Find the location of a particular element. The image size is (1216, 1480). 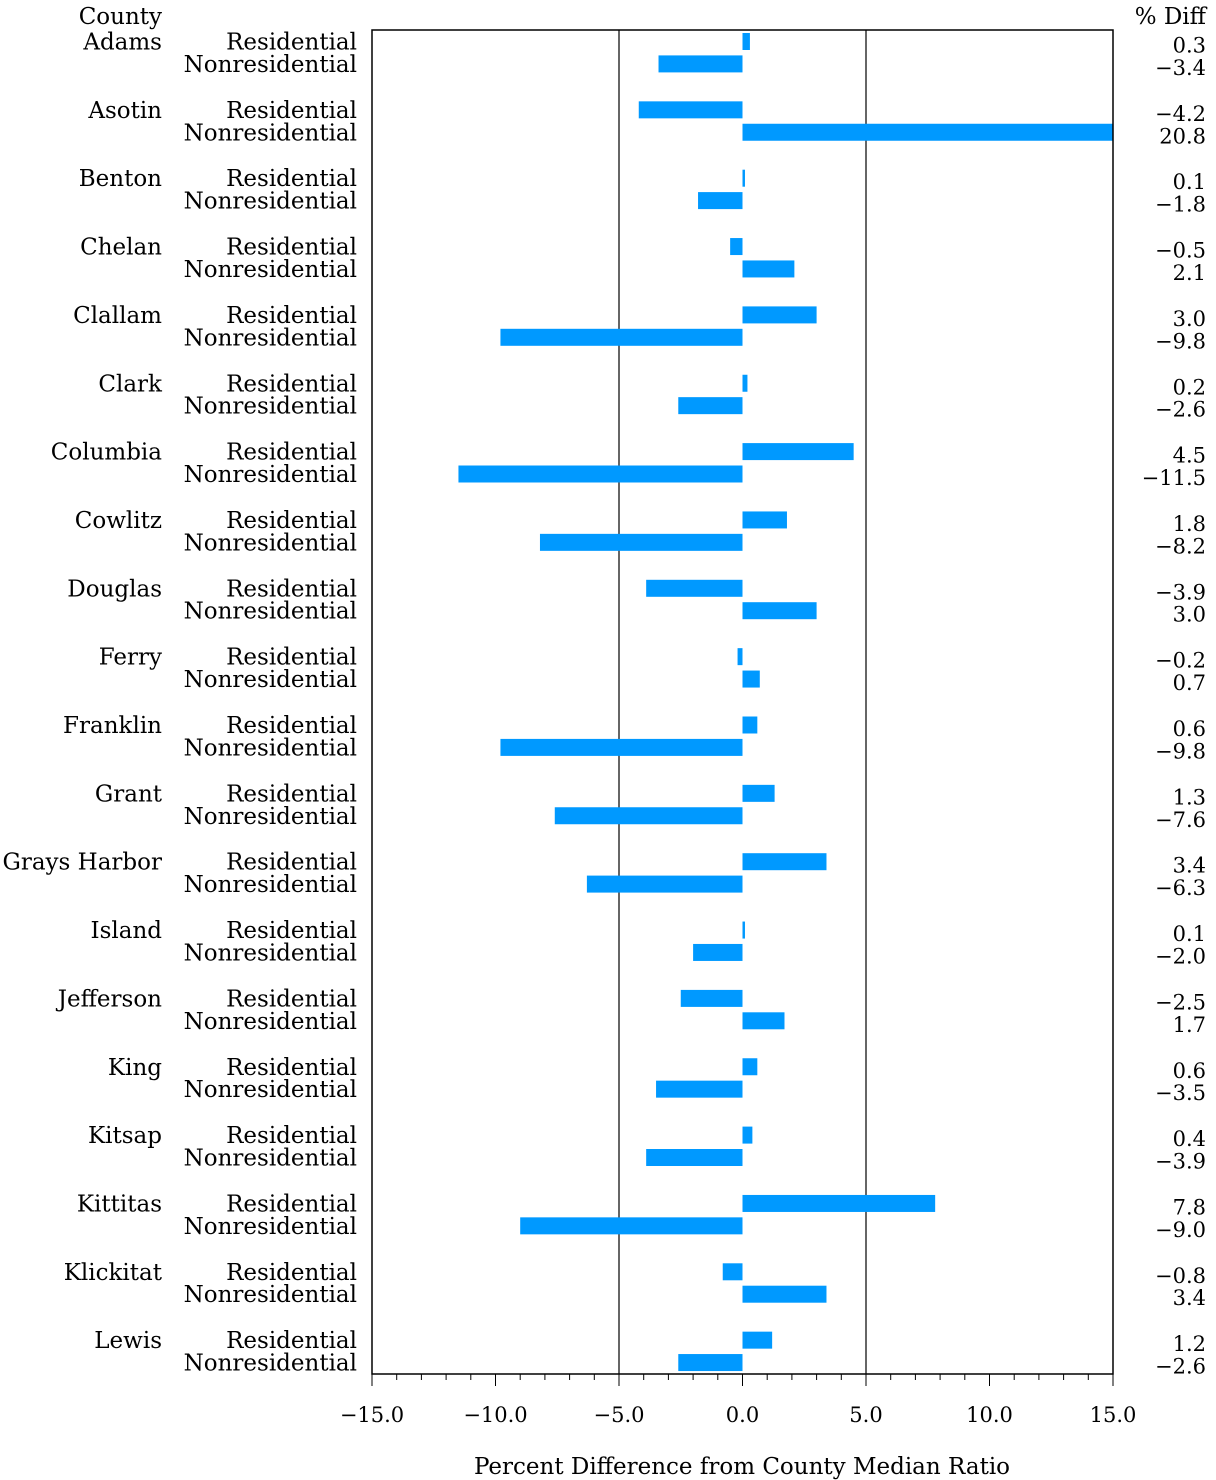

county-label: Benton is located at coordinates (120, 179).